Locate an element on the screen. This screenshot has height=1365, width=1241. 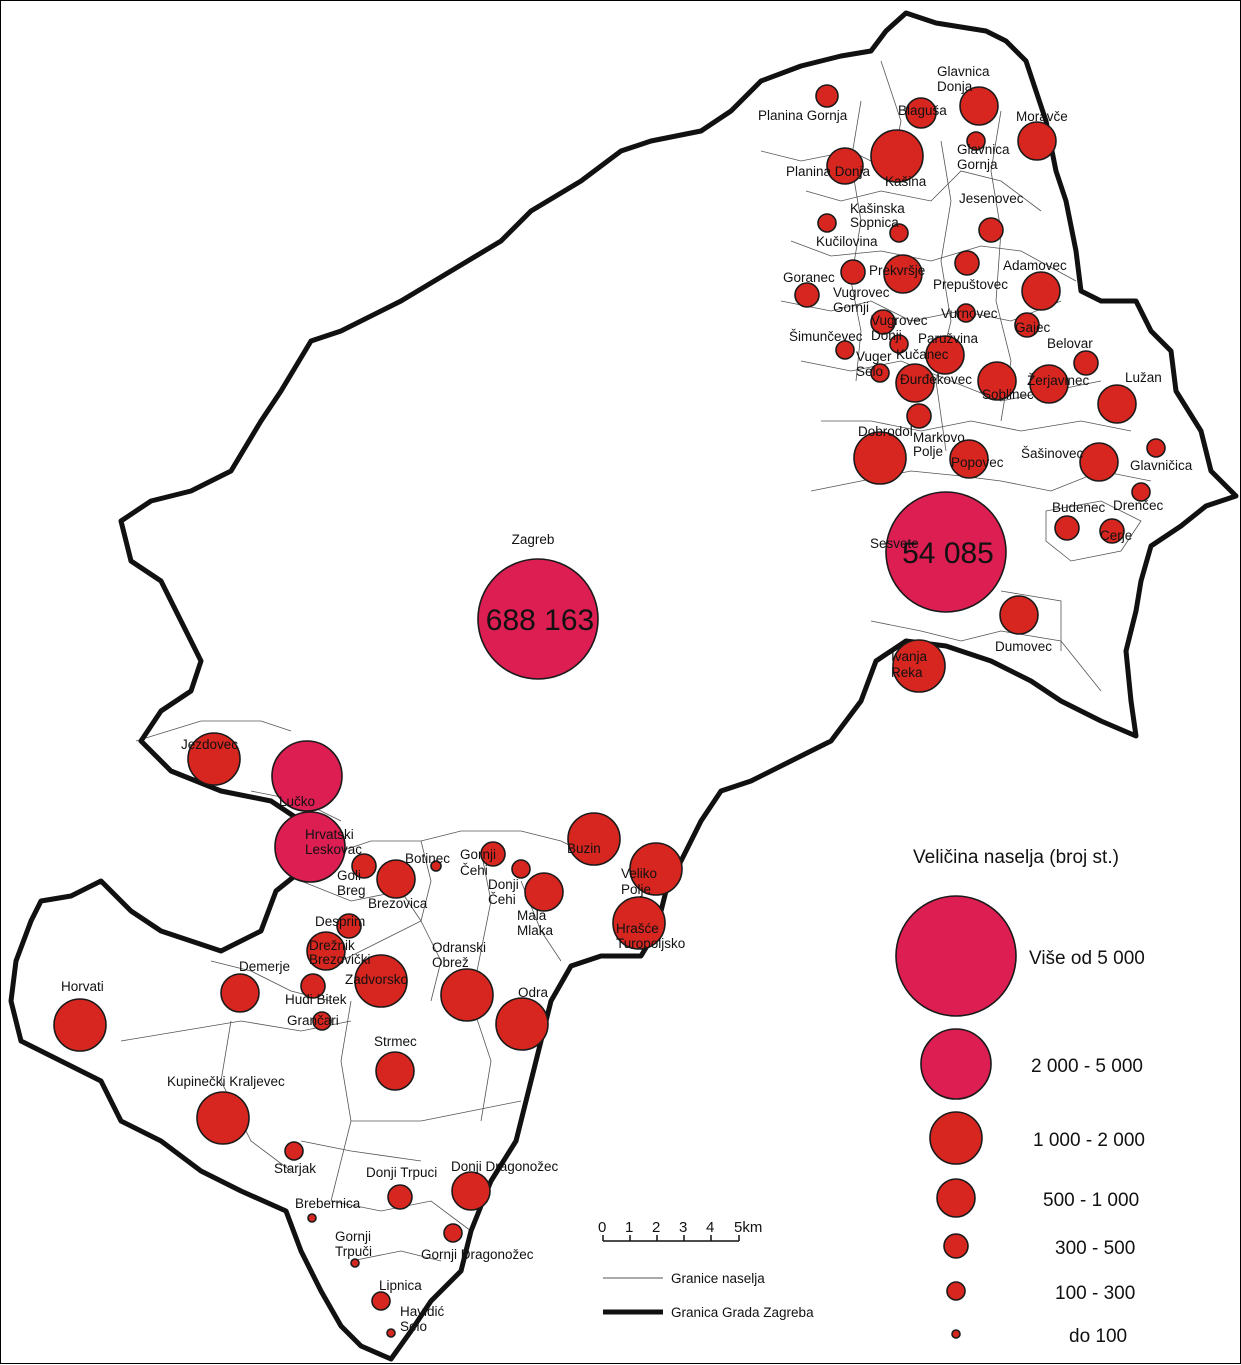
label-settlement: Leskovac is located at coordinates (333, 849).